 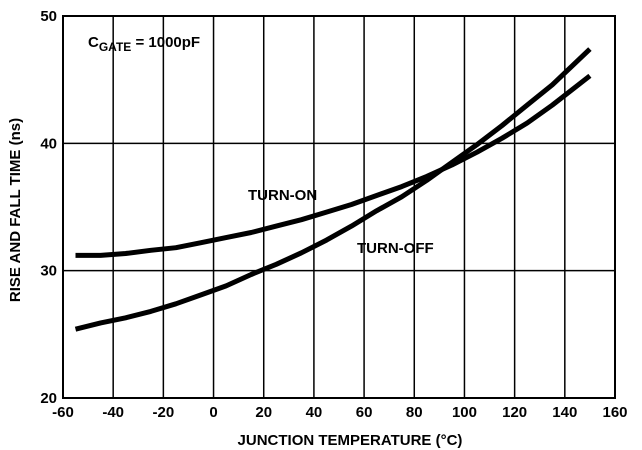 What do you see at coordinates (115, 47) in the screenshot?
I see `annotation-subscript: GATE` at bounding box center [115, 47].